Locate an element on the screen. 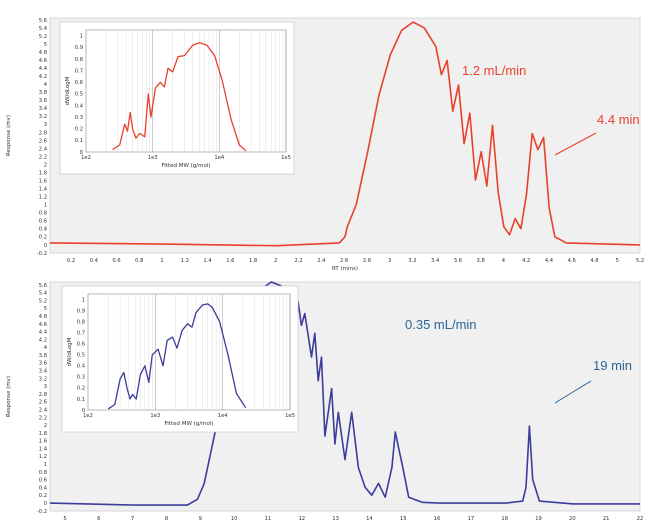  x-tick-label: 10 is located at coordinates (234, 519).